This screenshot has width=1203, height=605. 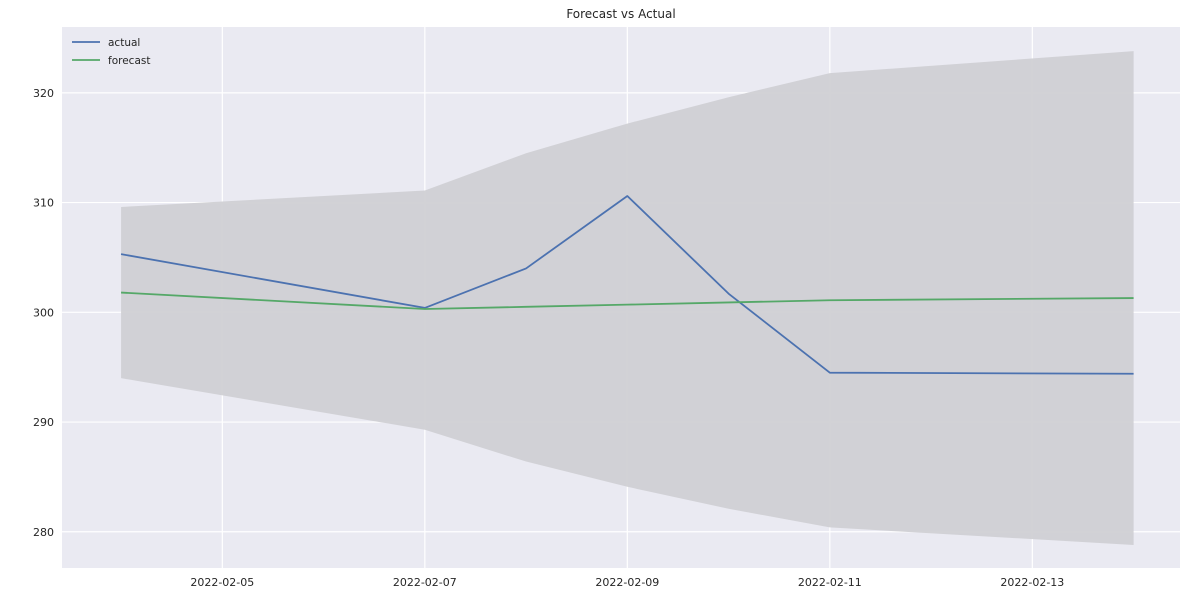 What do you see at coordinates (222, 582) in the screenshot?
I see `x-tick-label: 2022-02-05` at bounding box center [222, 582].